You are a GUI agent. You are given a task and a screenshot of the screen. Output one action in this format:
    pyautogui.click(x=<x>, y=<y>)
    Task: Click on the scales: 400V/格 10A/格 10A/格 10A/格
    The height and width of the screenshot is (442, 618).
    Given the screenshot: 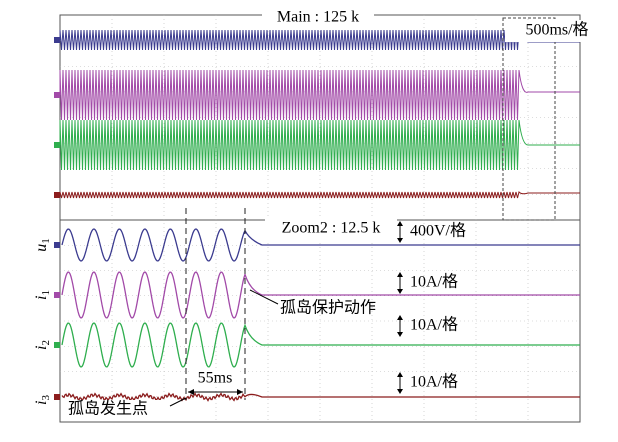 What is the action you would take?
    pyautogui.click(x=431, y=307)
    